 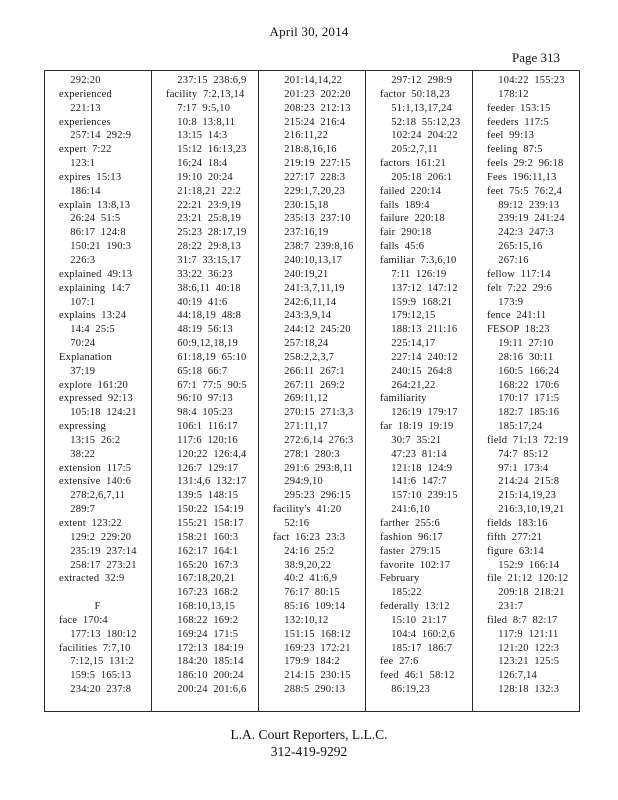 I want to click on index-line: 150:21 190:3, so click(x=95, y=247).